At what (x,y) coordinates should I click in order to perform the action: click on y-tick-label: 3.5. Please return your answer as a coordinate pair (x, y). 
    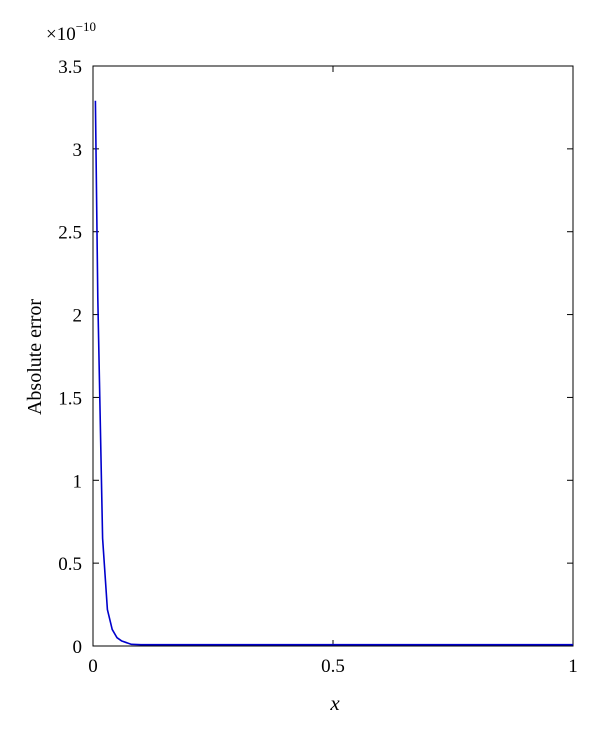
    Looking at the image, I should click on (70, 67).